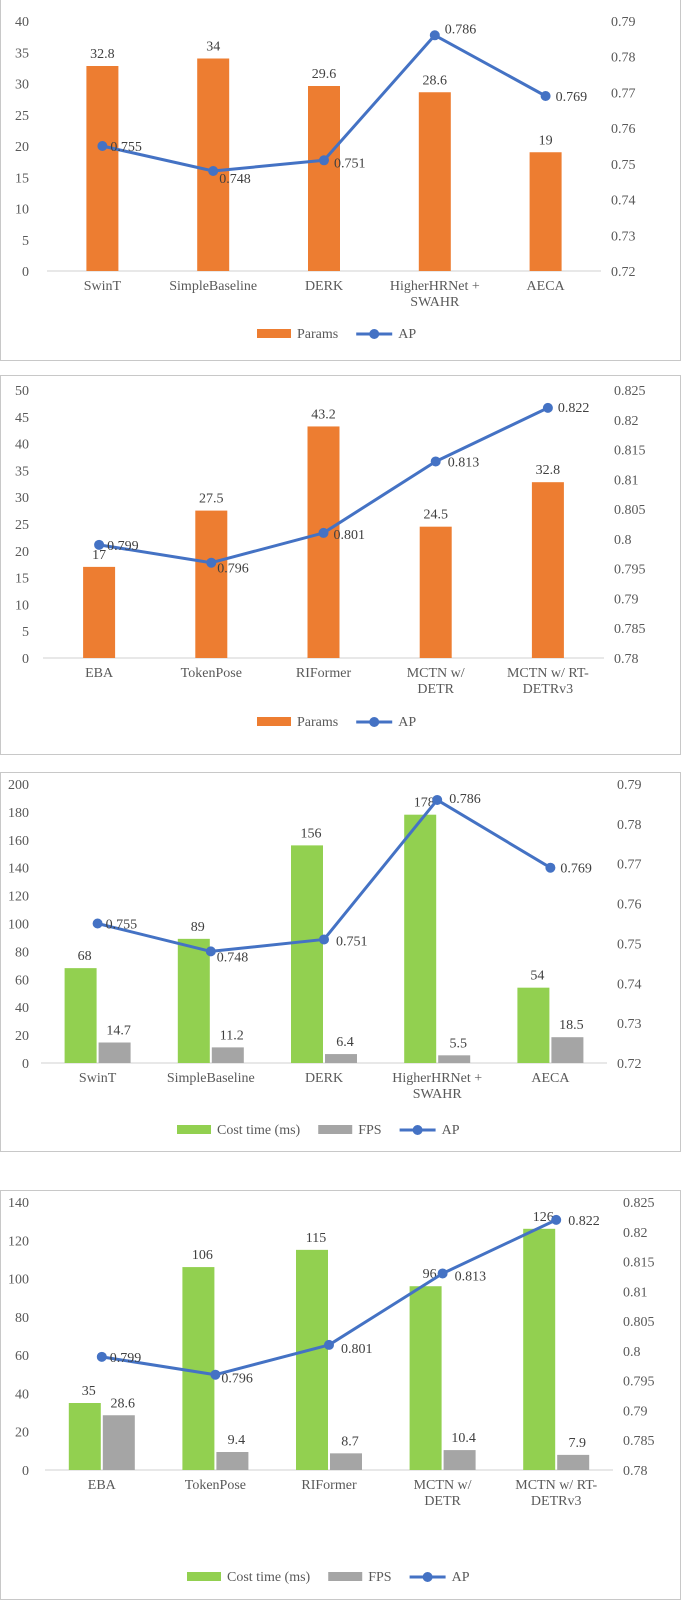  I want to click on y-left-tick-label: 45, so click(22, 418).